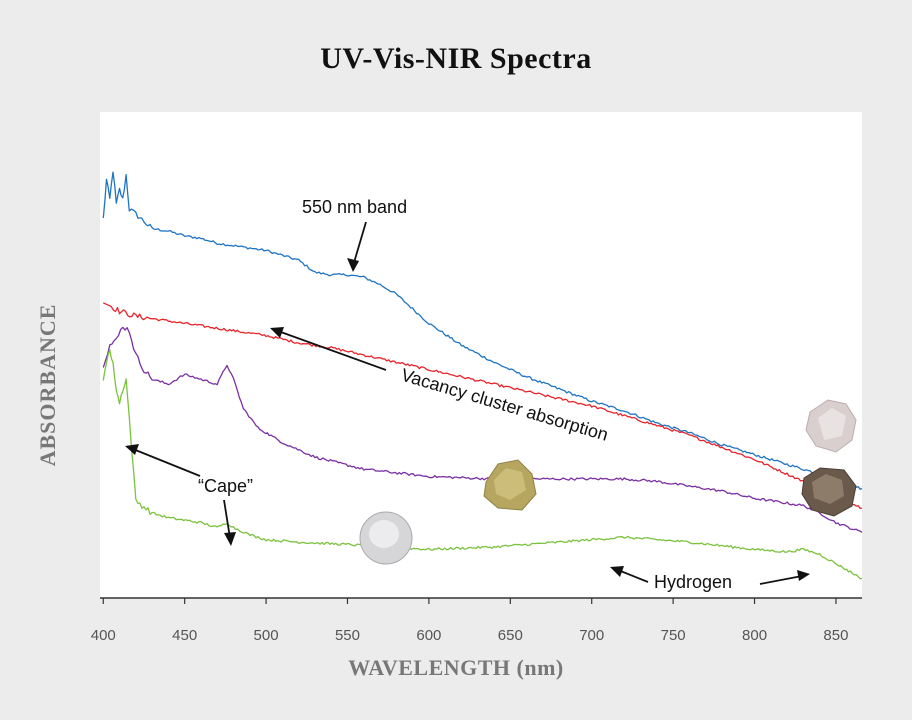 This screenshot has width=912, height=720. What do you see at coordinates (633, 576) in the screenshot?
I see `arrow-hydrogen-left` at bounding box center [633, 576].